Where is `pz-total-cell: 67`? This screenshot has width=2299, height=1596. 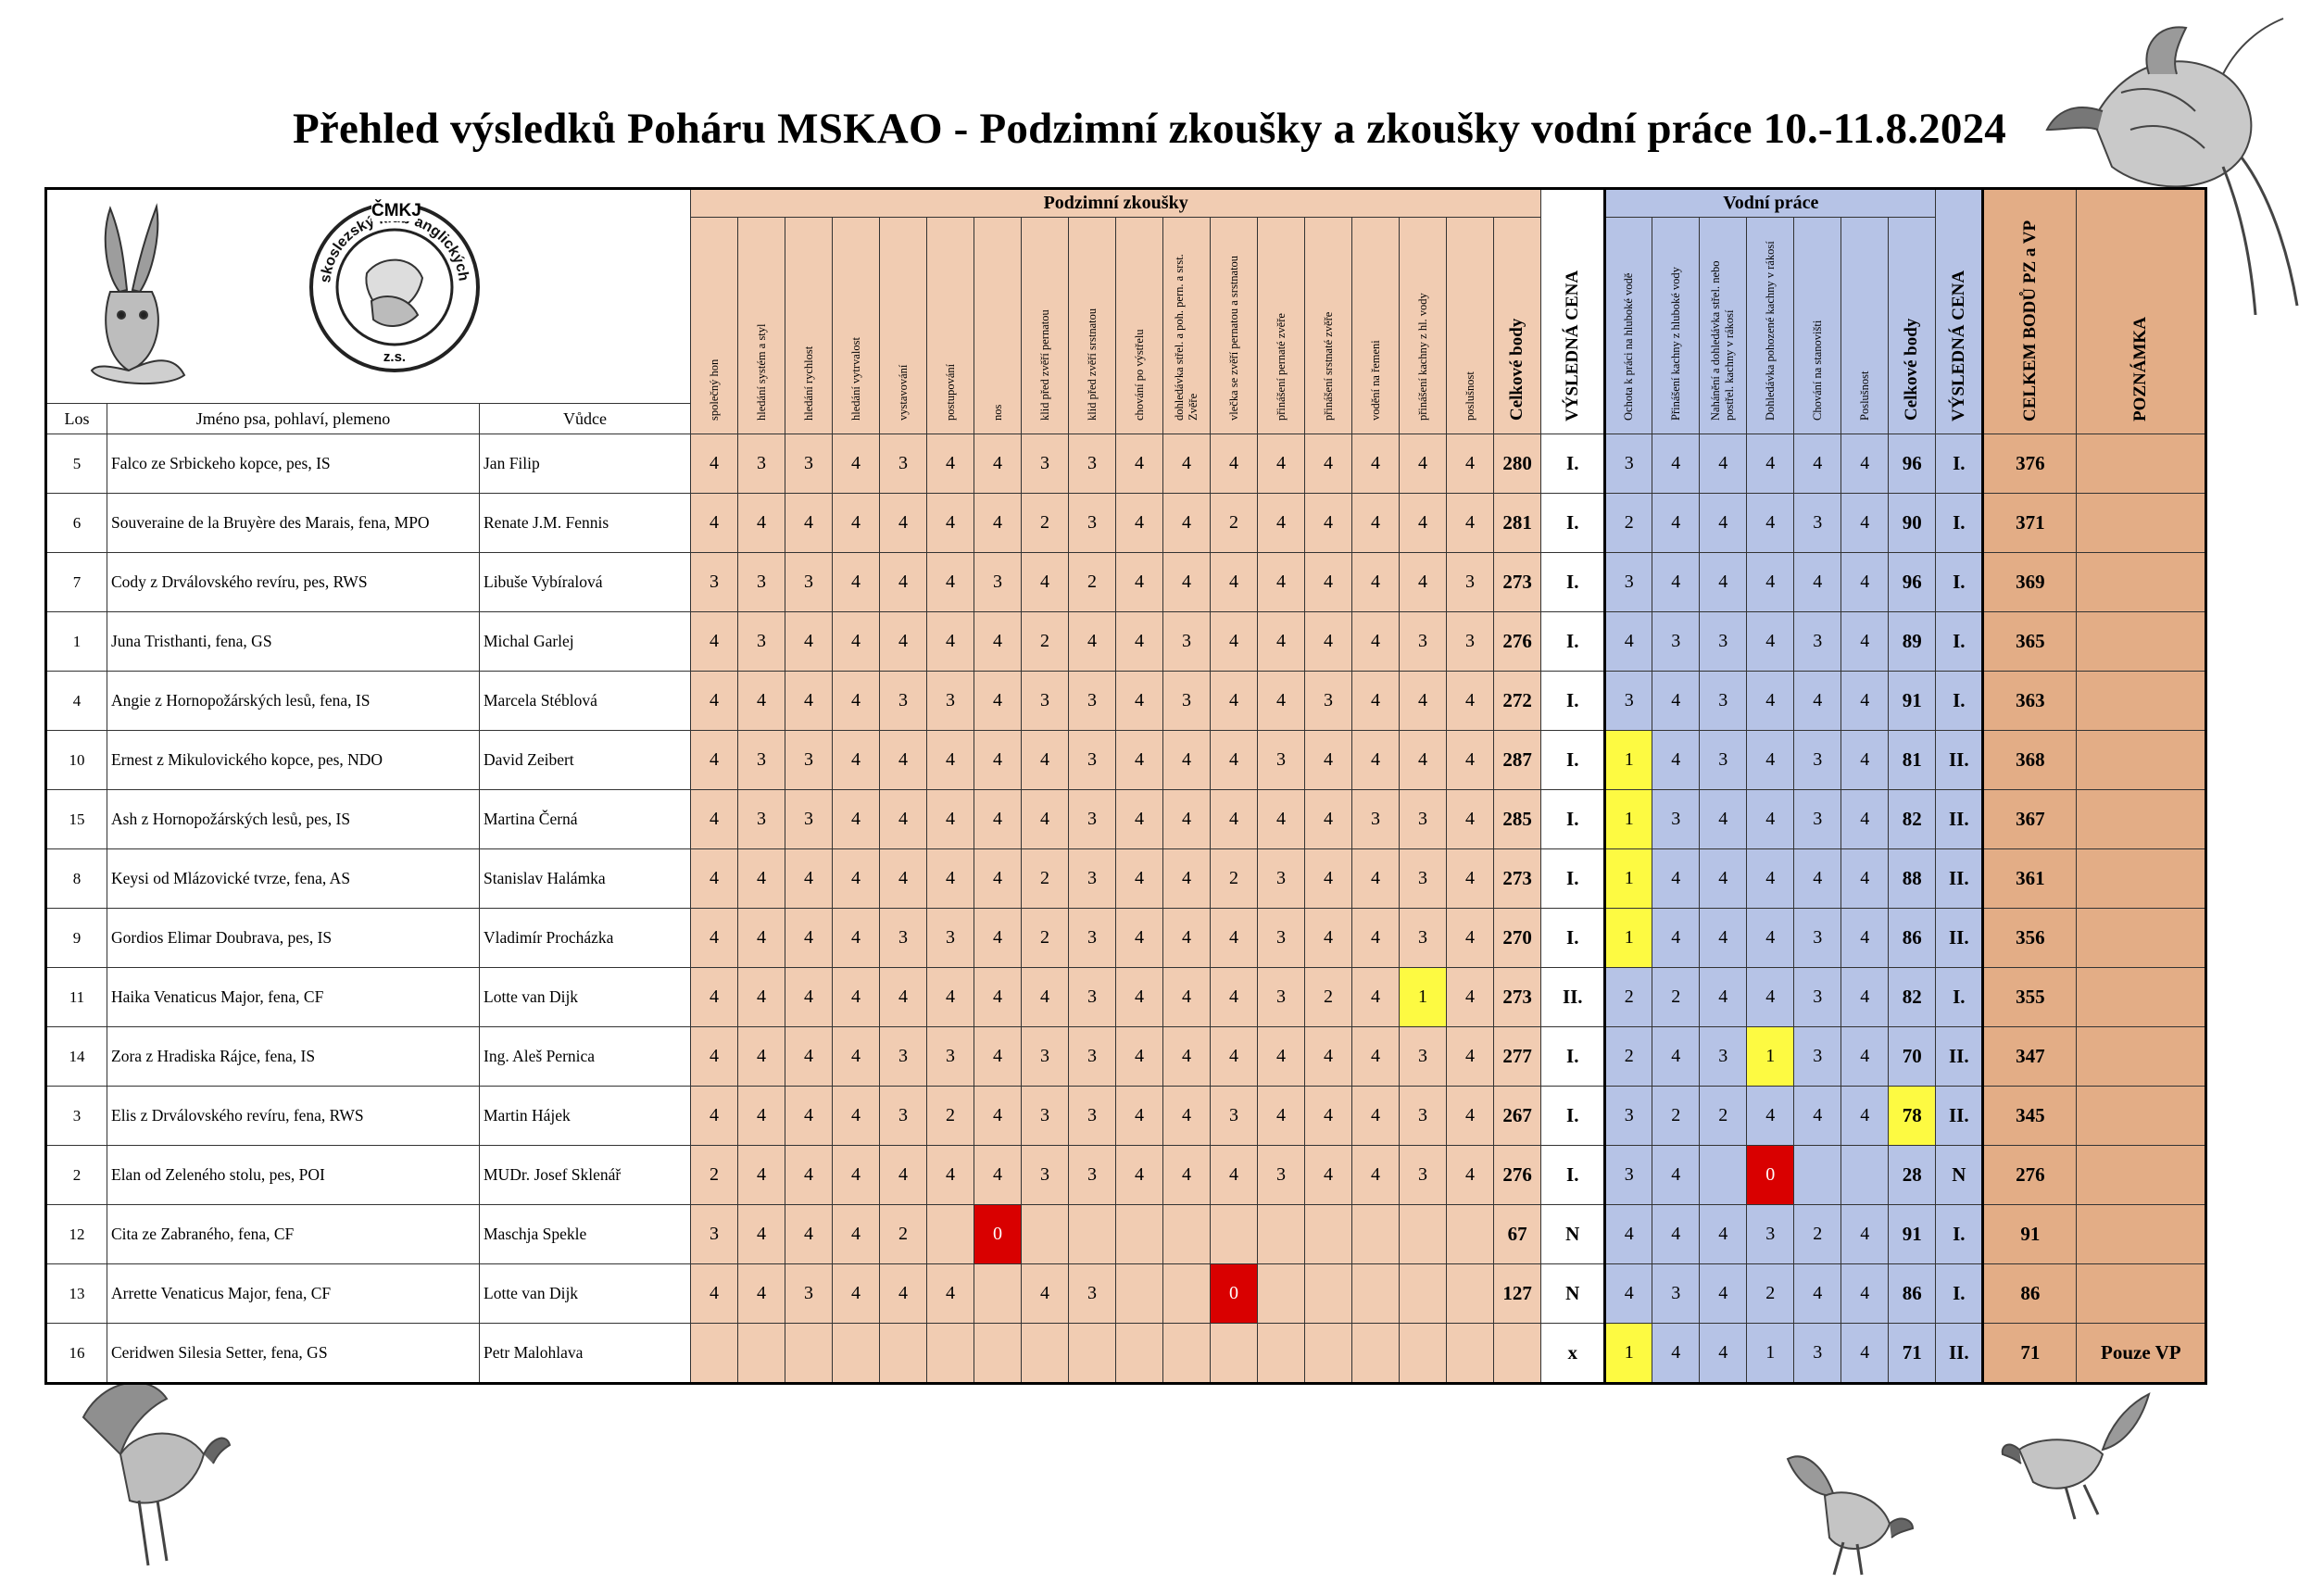
pz-total-cell: 67 is located at coordinates (1517, 1234).